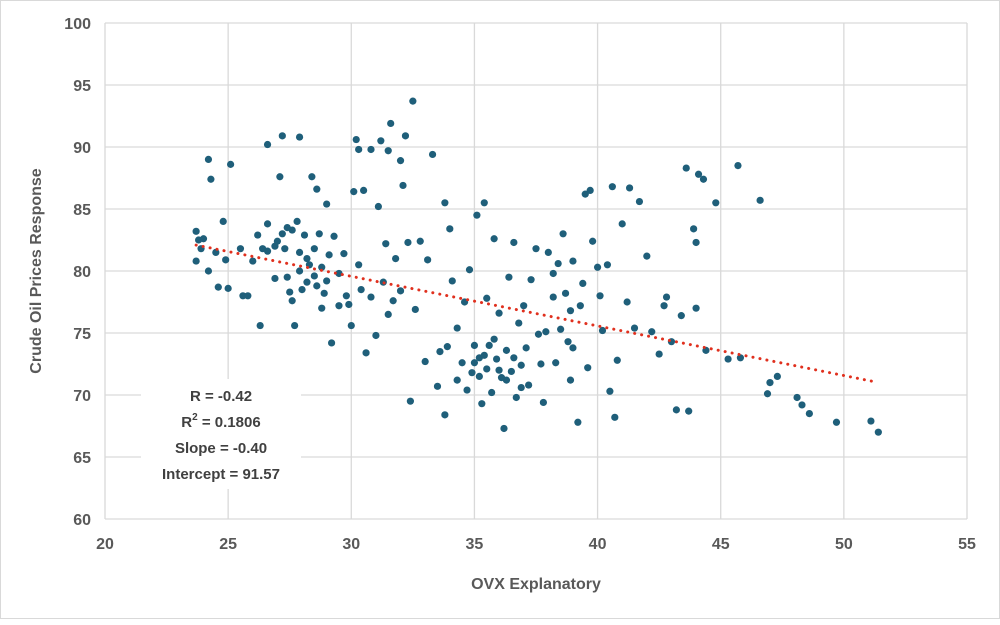  What do you see at coordinates (82, 520) in the screenshot?
I see `y-tick-label: 60` at bounding box center [82, 520].